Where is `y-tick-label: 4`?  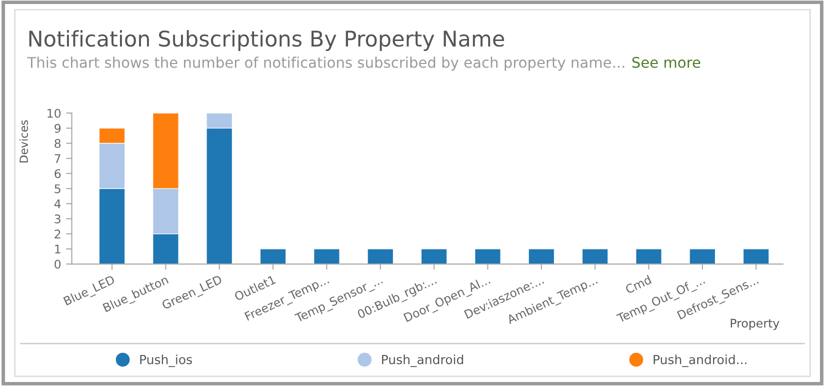
y-tick-label: 4 is located at coordinates (57, 204).